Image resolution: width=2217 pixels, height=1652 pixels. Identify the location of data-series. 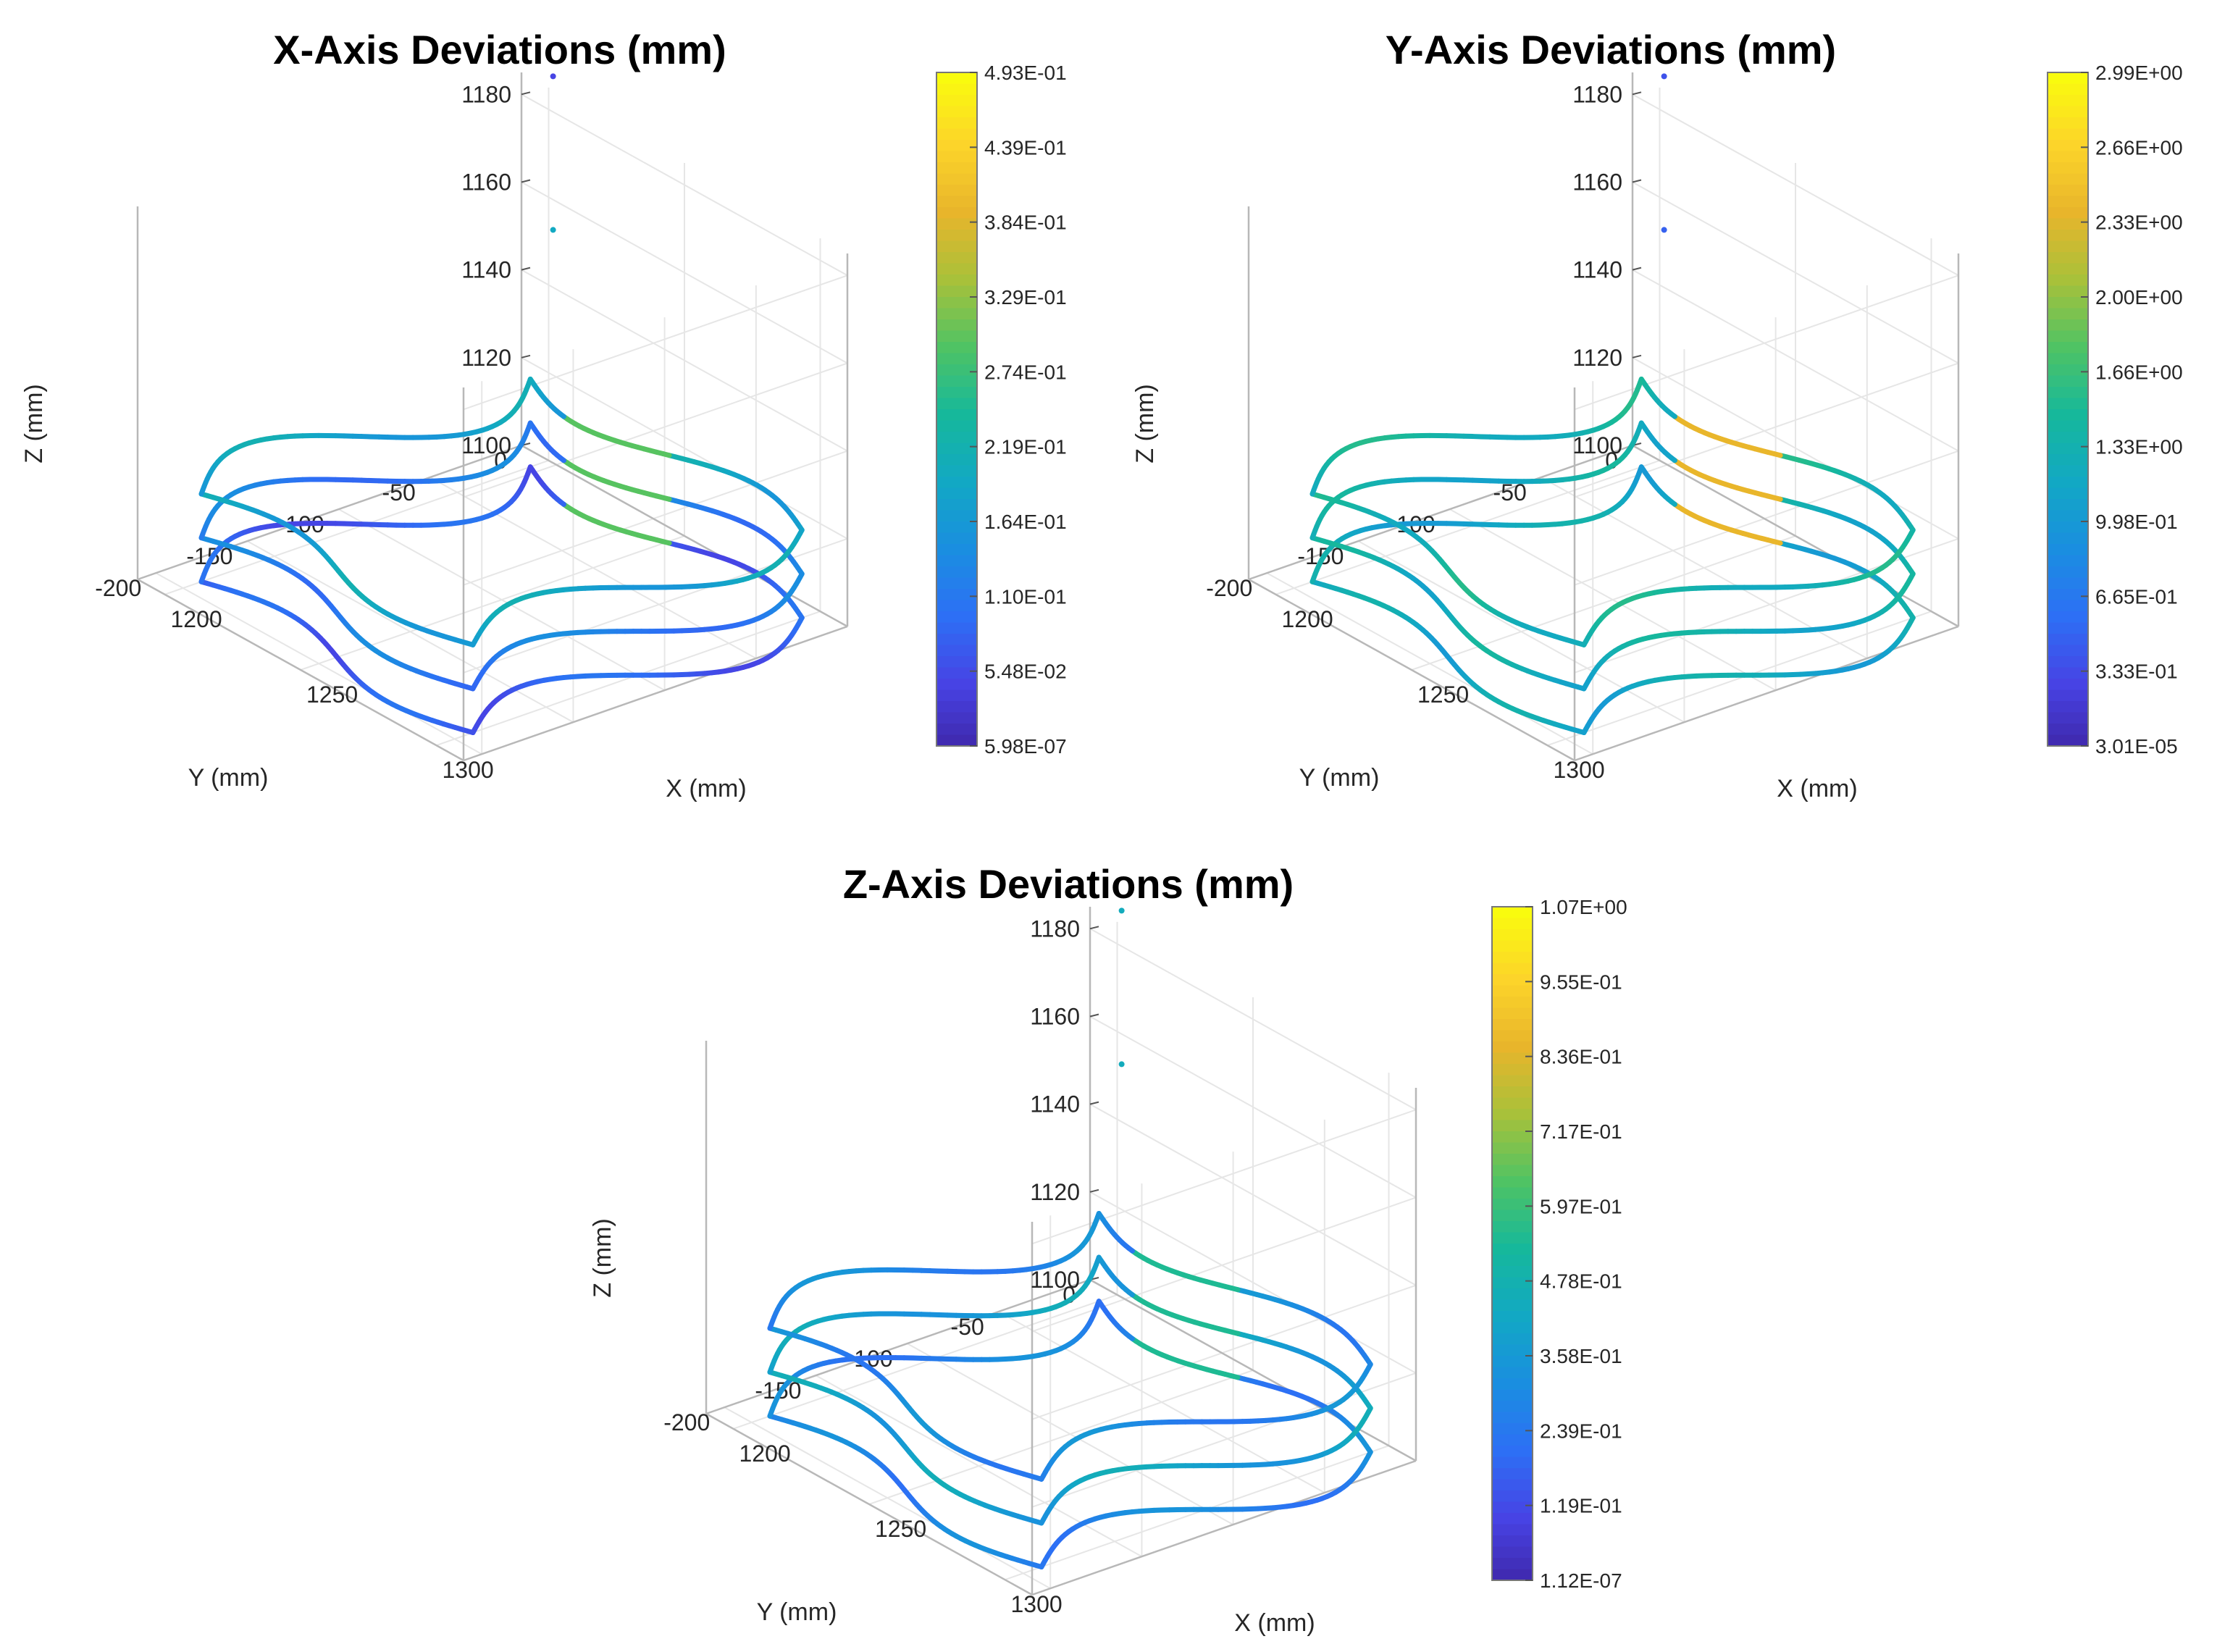
(501, 404).